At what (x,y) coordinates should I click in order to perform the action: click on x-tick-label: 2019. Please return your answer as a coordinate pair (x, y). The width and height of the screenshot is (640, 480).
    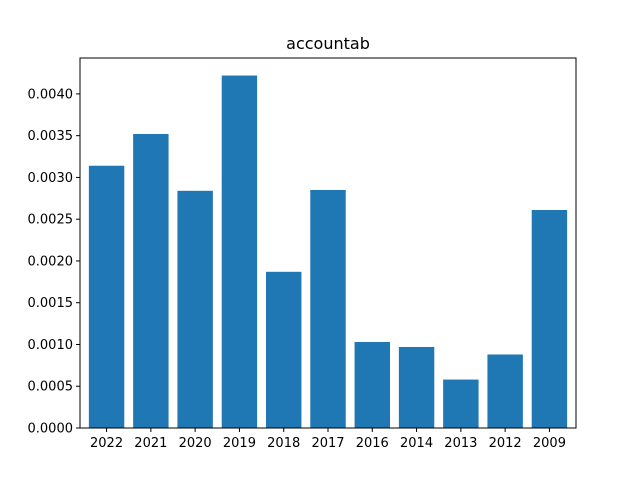
    Looking at the image, I should click on (239, 443).